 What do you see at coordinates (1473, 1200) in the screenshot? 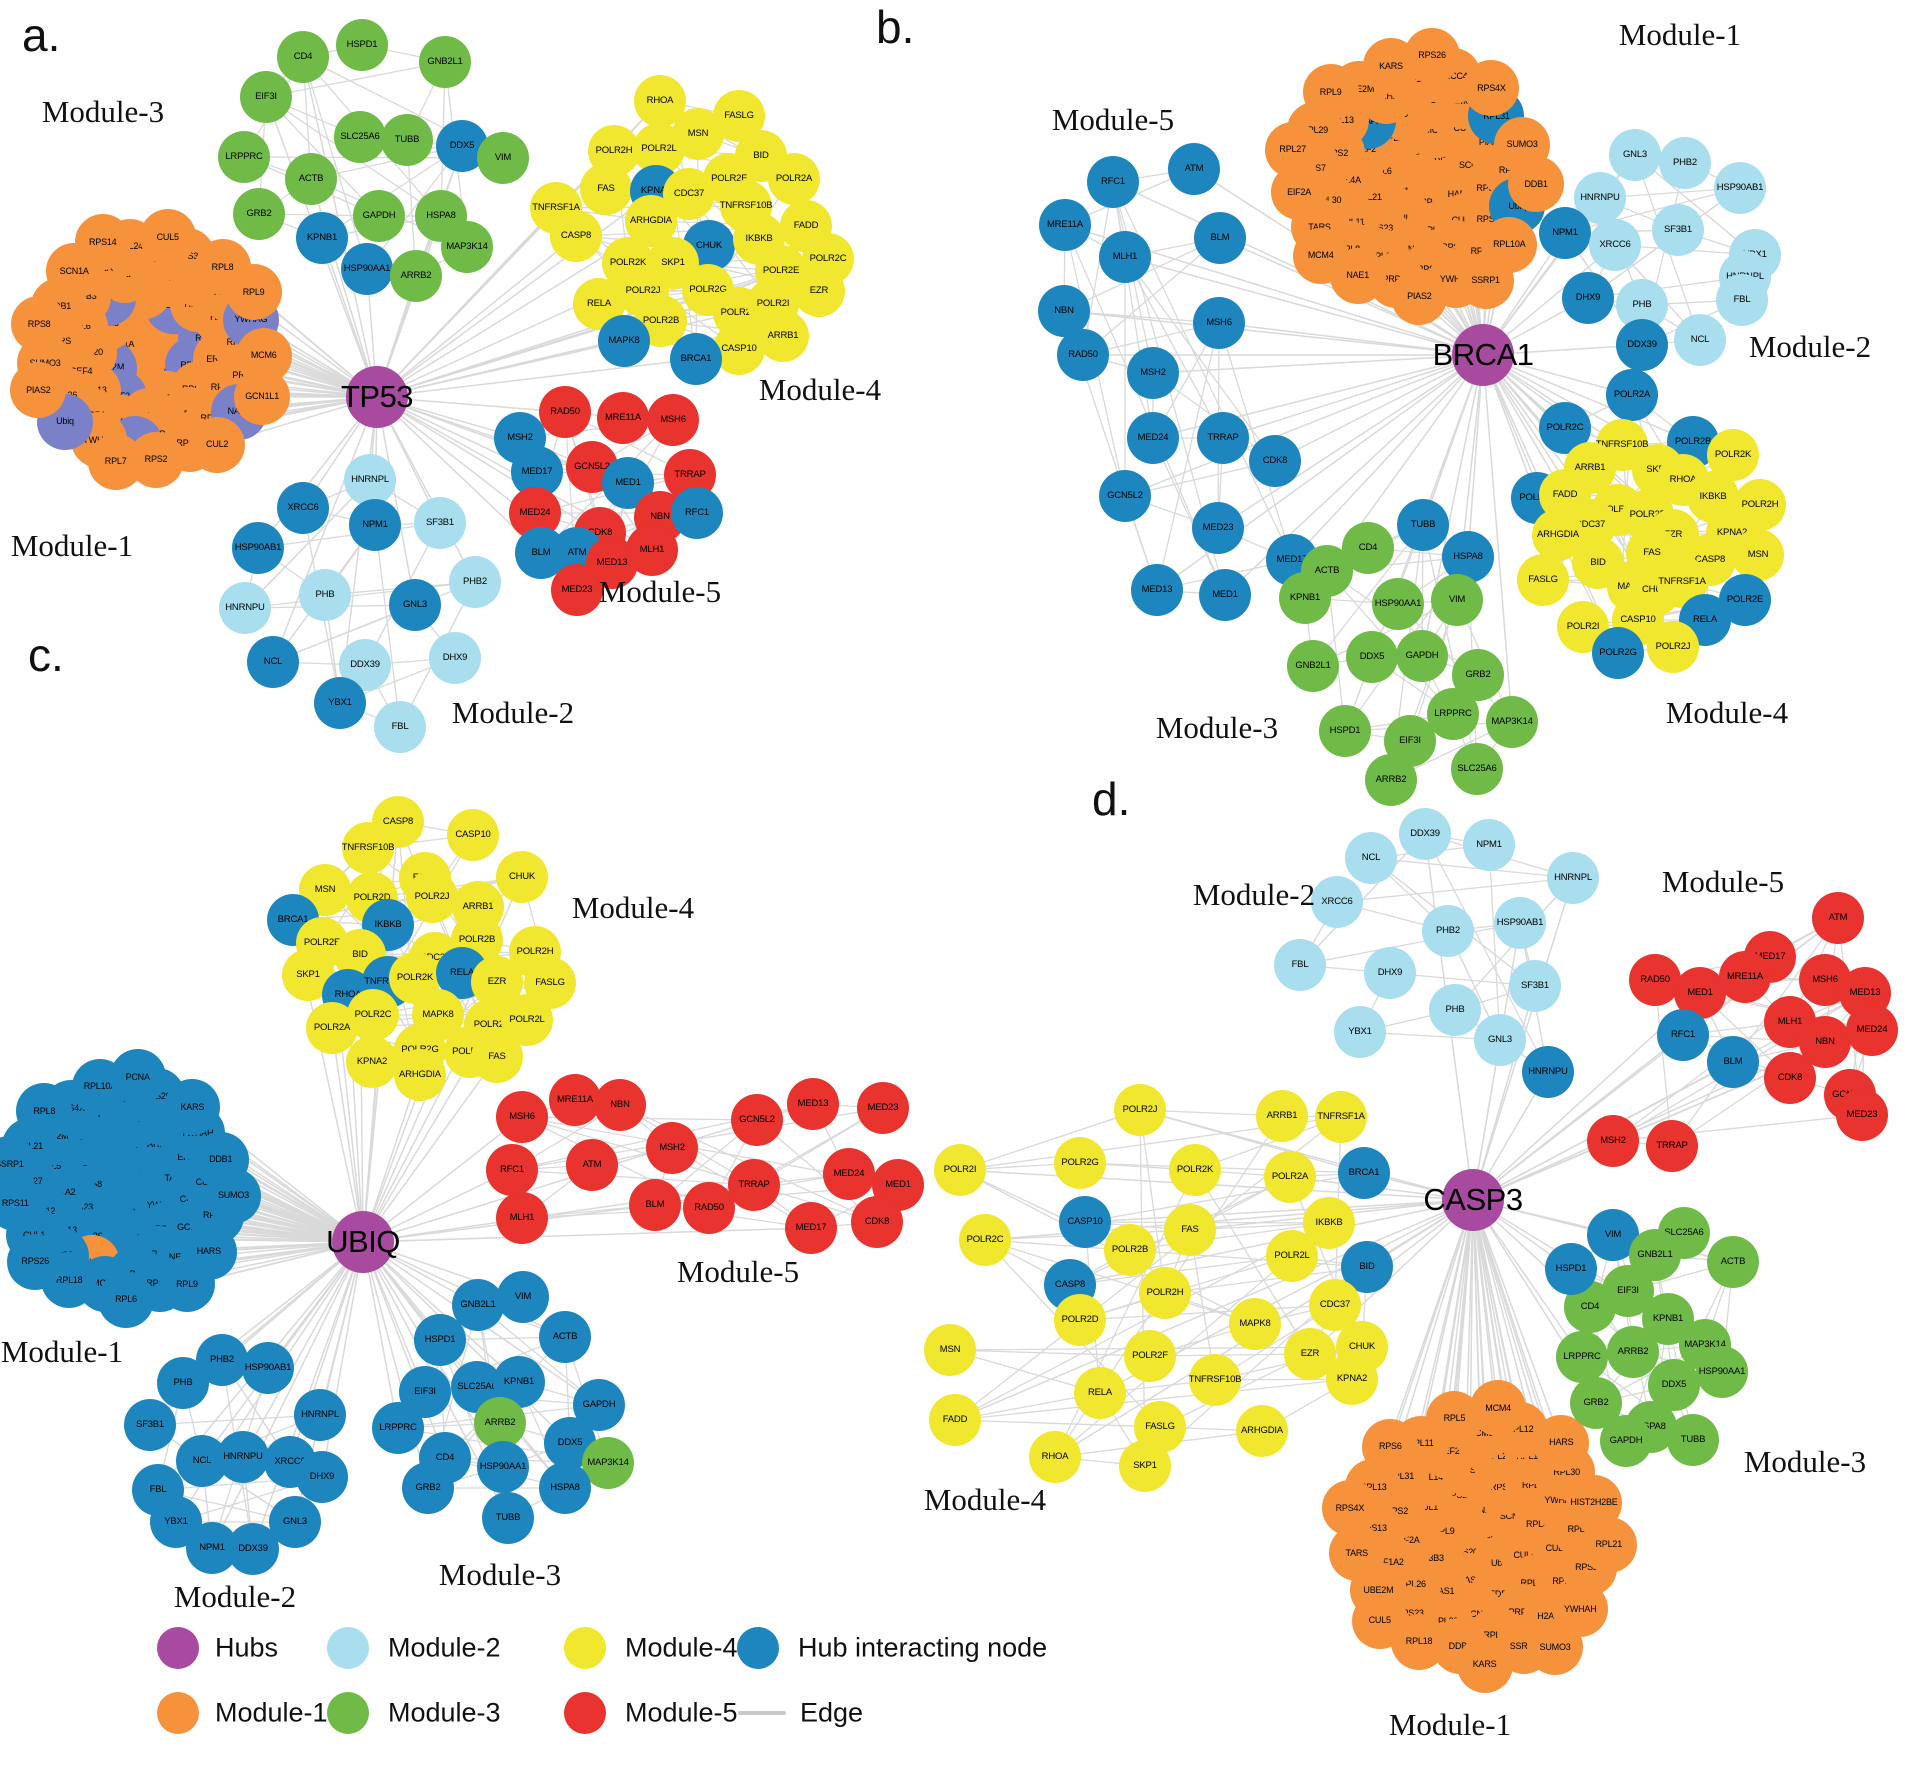
I see `hub-casp3: CASP3` at bounding box center [1473, 1200].